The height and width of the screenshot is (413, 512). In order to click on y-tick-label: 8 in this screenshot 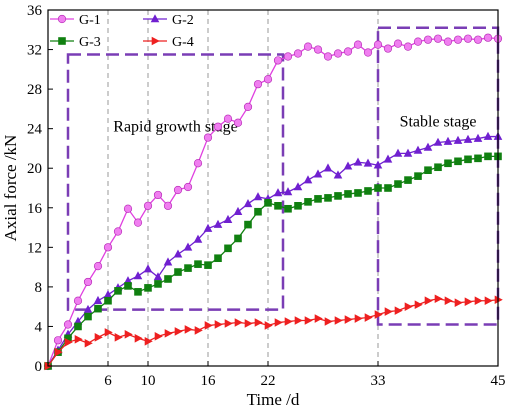, I will do `click(39, 288)`.